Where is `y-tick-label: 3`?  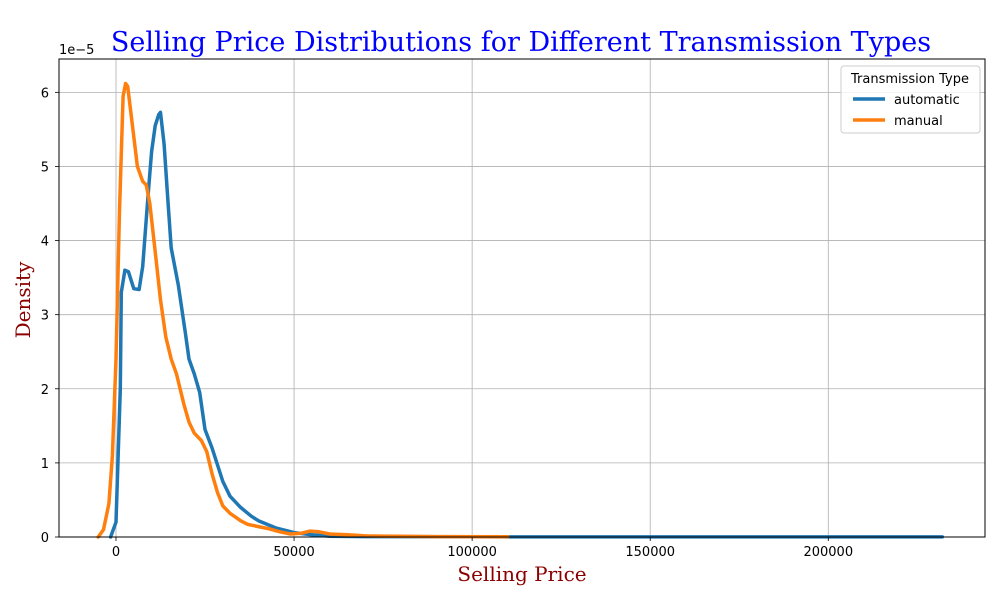
y-tick-label: 3 is located at coordinates (45, 316).